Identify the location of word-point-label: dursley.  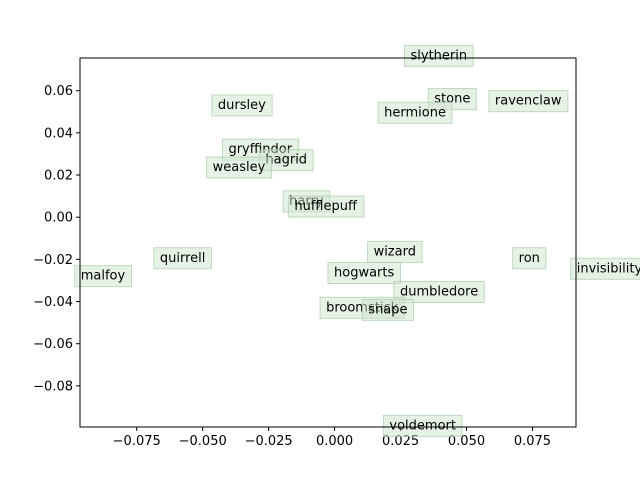
(242, 105).